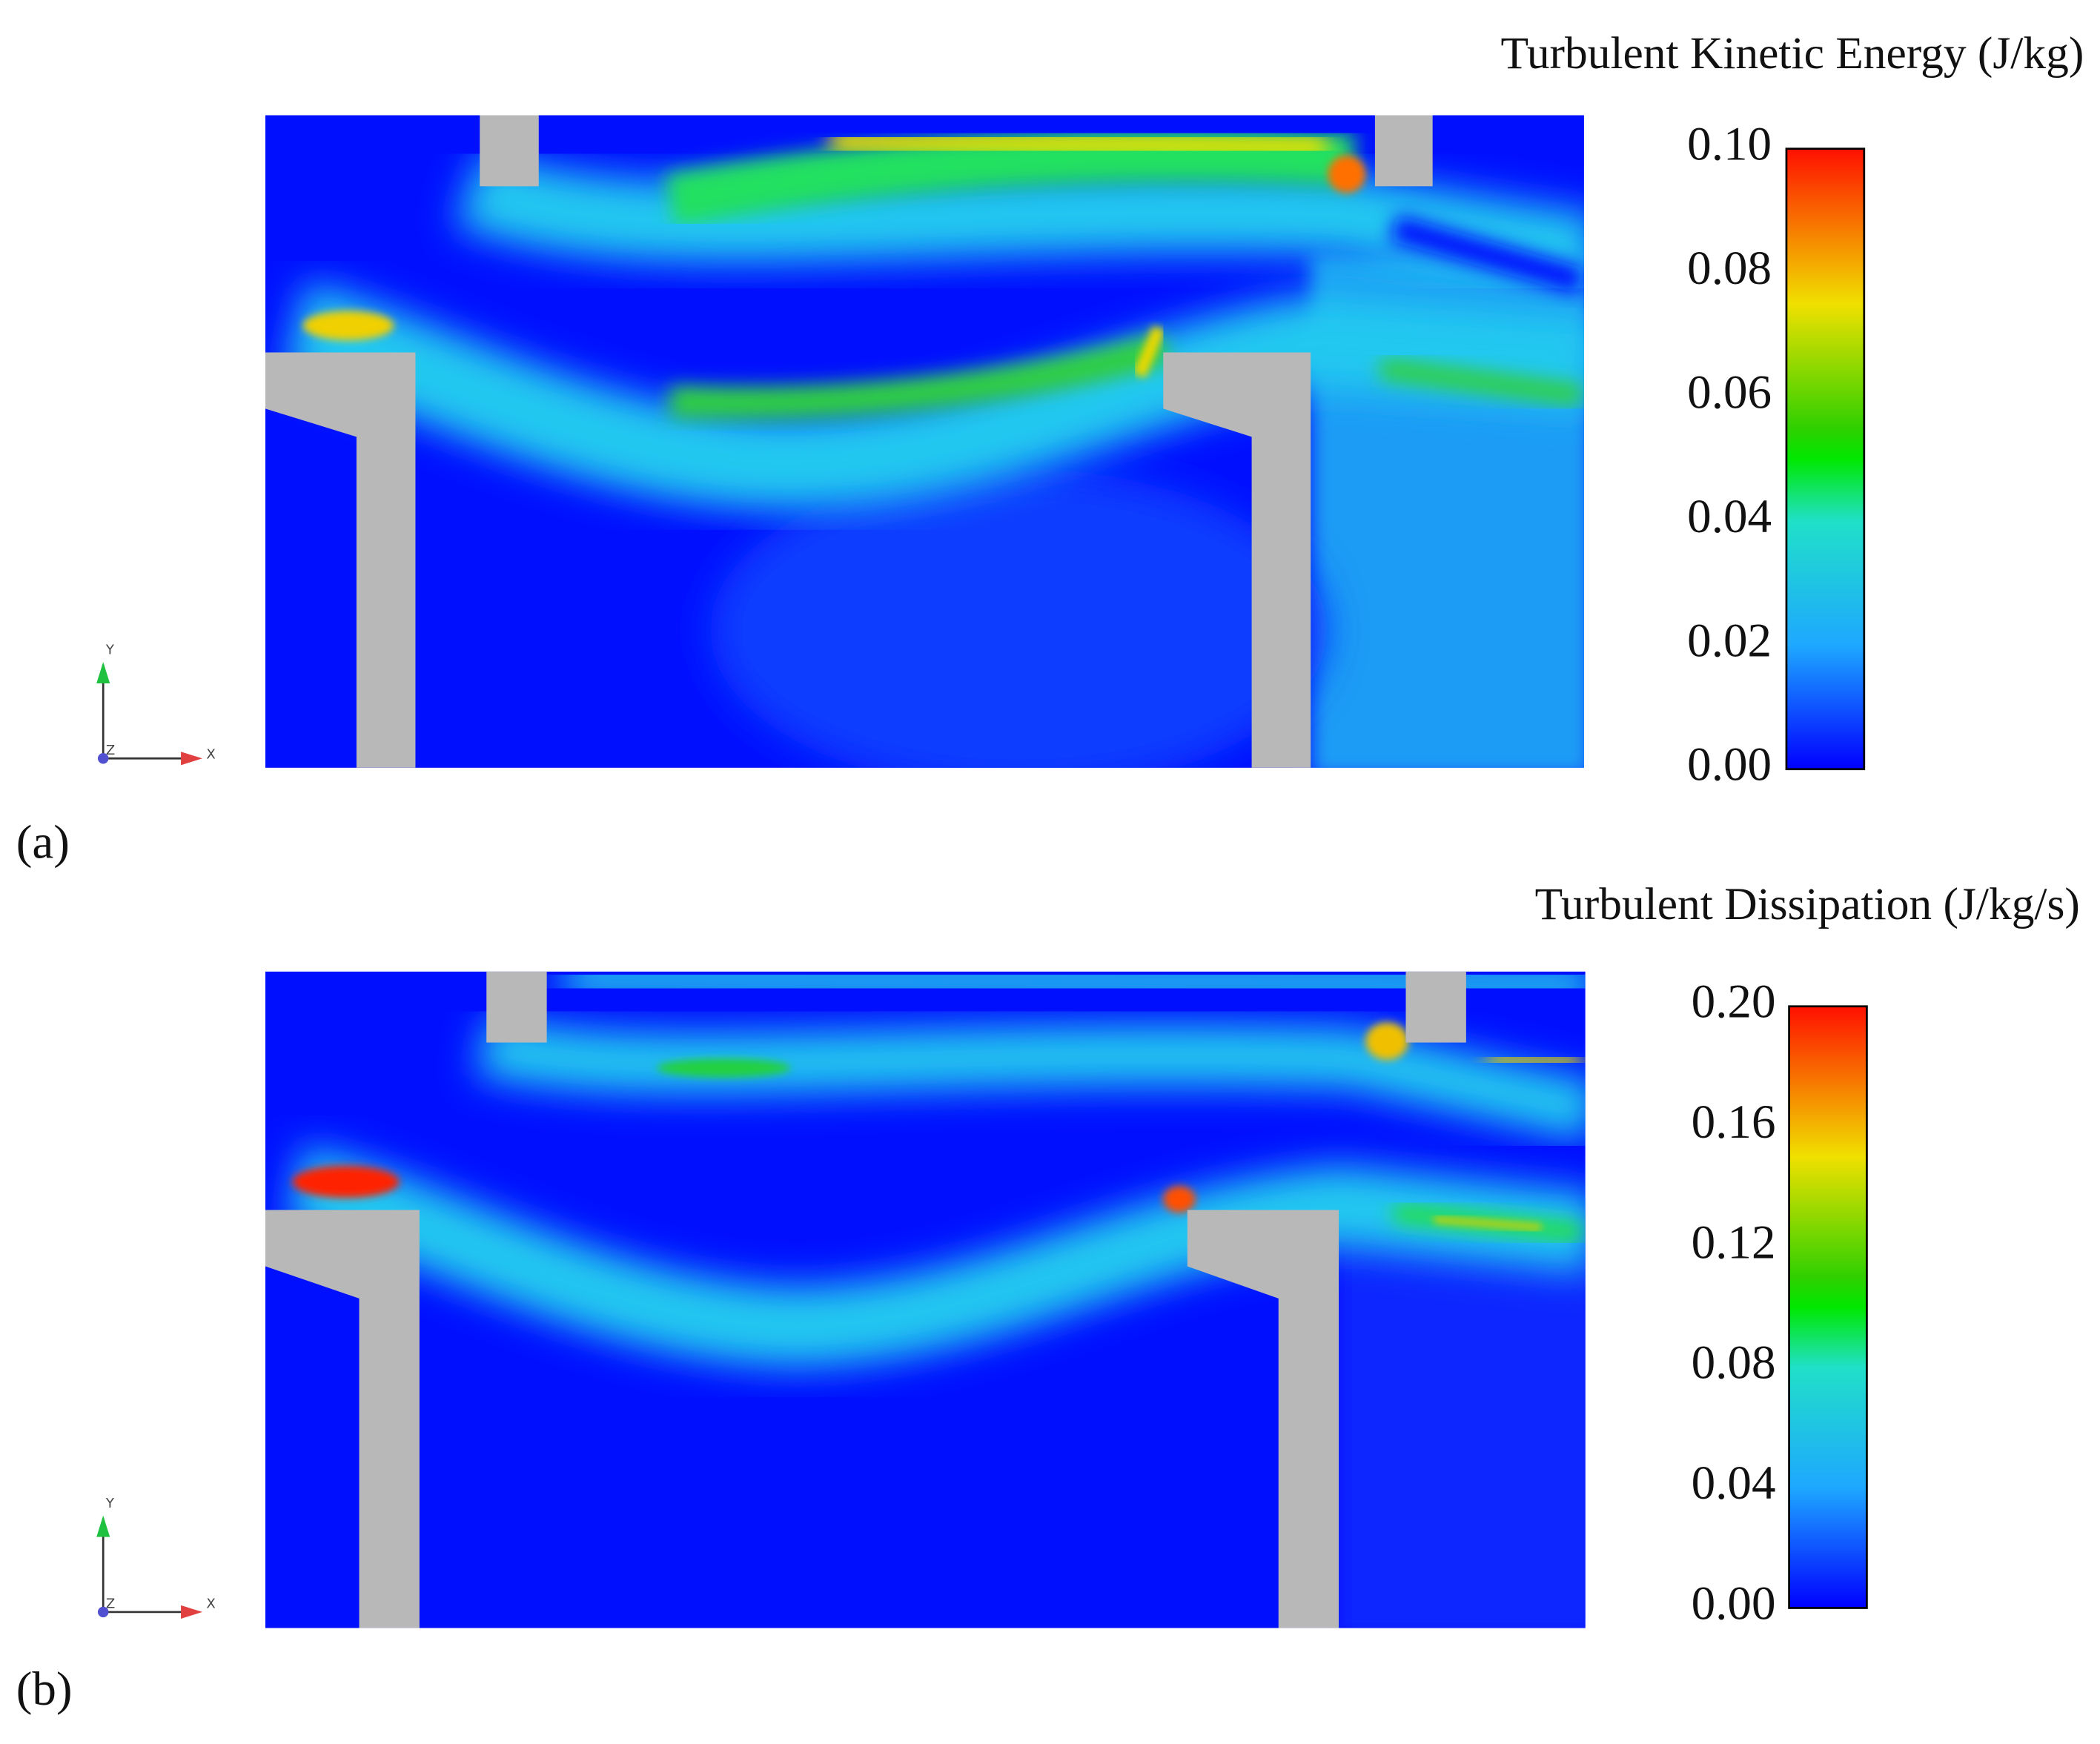 This screenshot has width=2100, height=1744. What do you see at coordinates (1826, 459) in the screenshot?
I see `colorbar-a` at bounding box center [1826, 459].